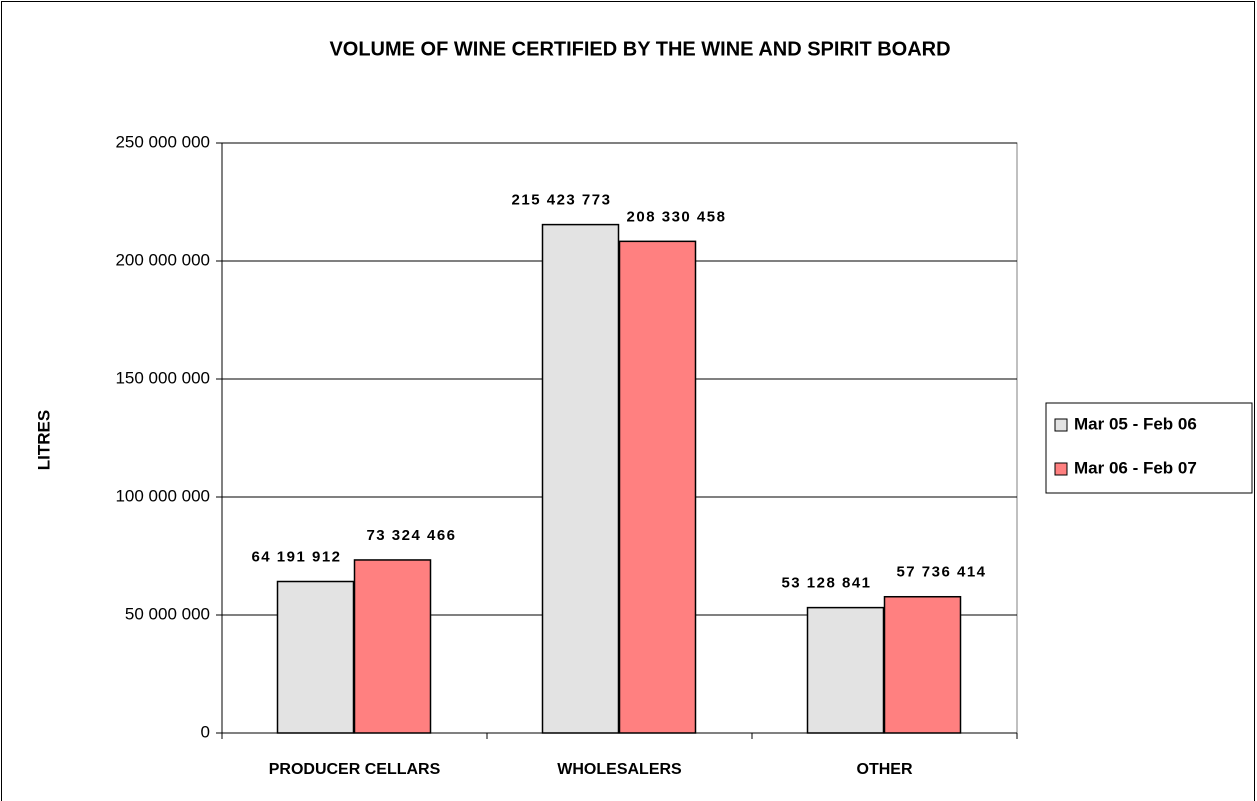 The width and height of the screenshot is (1257, 801). Describe the element at coordinates (885, 769) in the screenshot. I see `x-tick-label: OTHER` at that location.